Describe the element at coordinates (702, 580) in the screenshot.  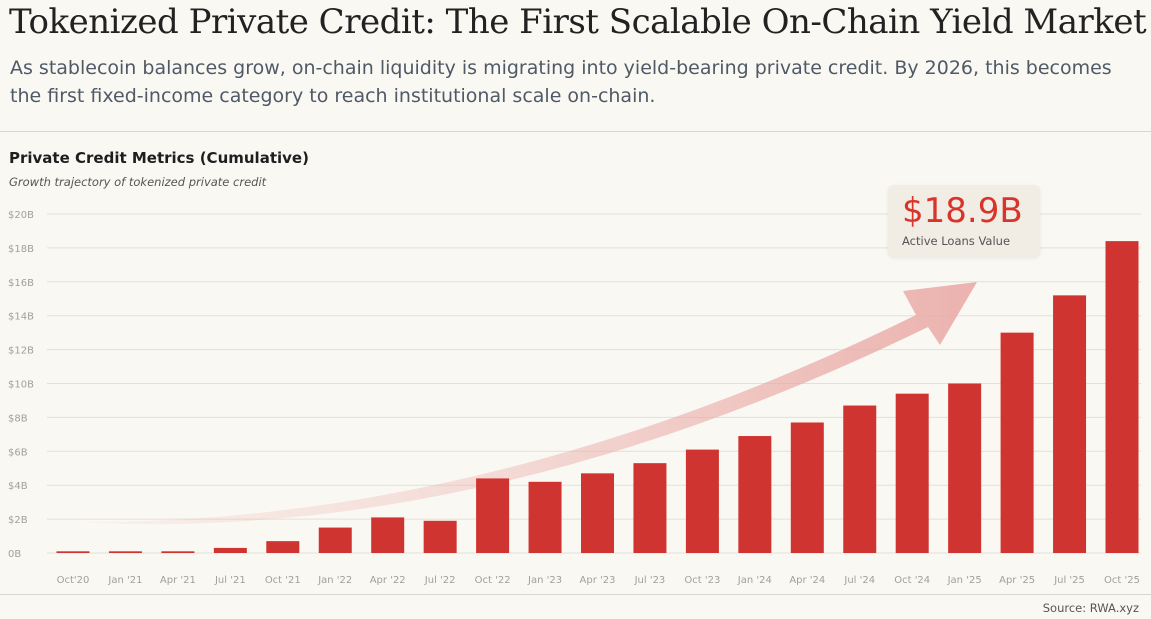
I see `x-tick-label: Oct '23` at that location.